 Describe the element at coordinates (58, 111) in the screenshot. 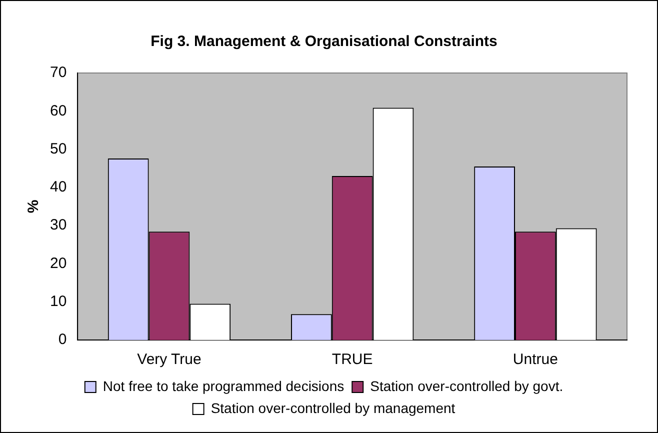

I see `y-tick-label: 60` at that location.